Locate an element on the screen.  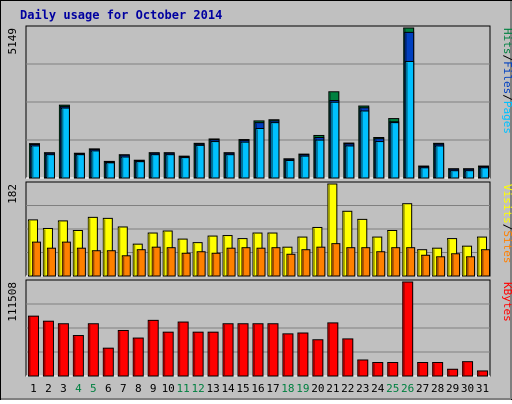
legend: Hits/Files/Pages is located at coordinates (506, 81).